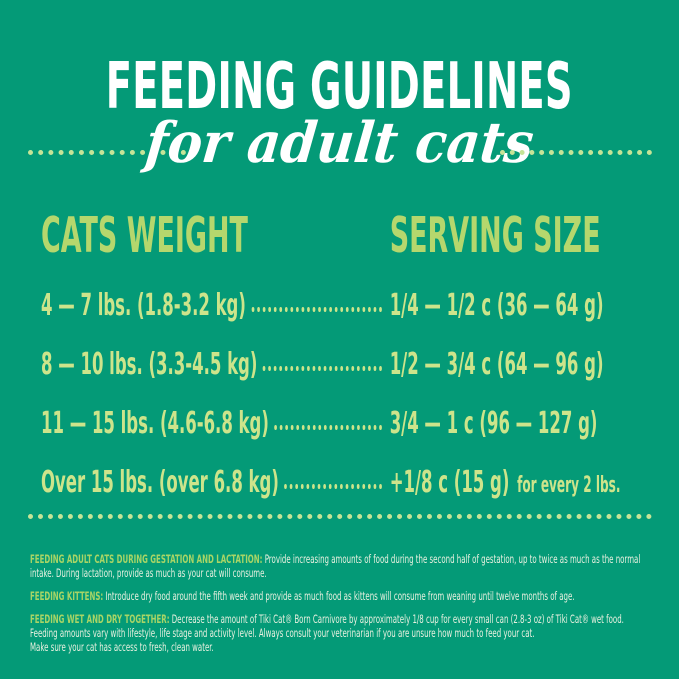  Describe the element at coordinates (149, 364) in the screenshot. I see `weight-value: 8 — 10 lbs. (3.3-4.5 kg)` at that location.